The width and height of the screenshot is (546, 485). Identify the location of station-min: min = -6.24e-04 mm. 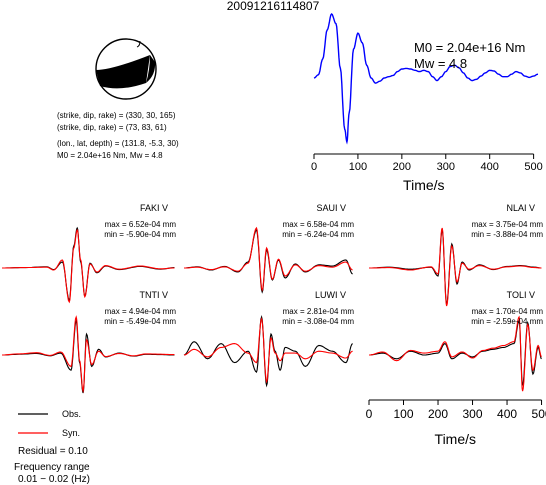
(318, 234).